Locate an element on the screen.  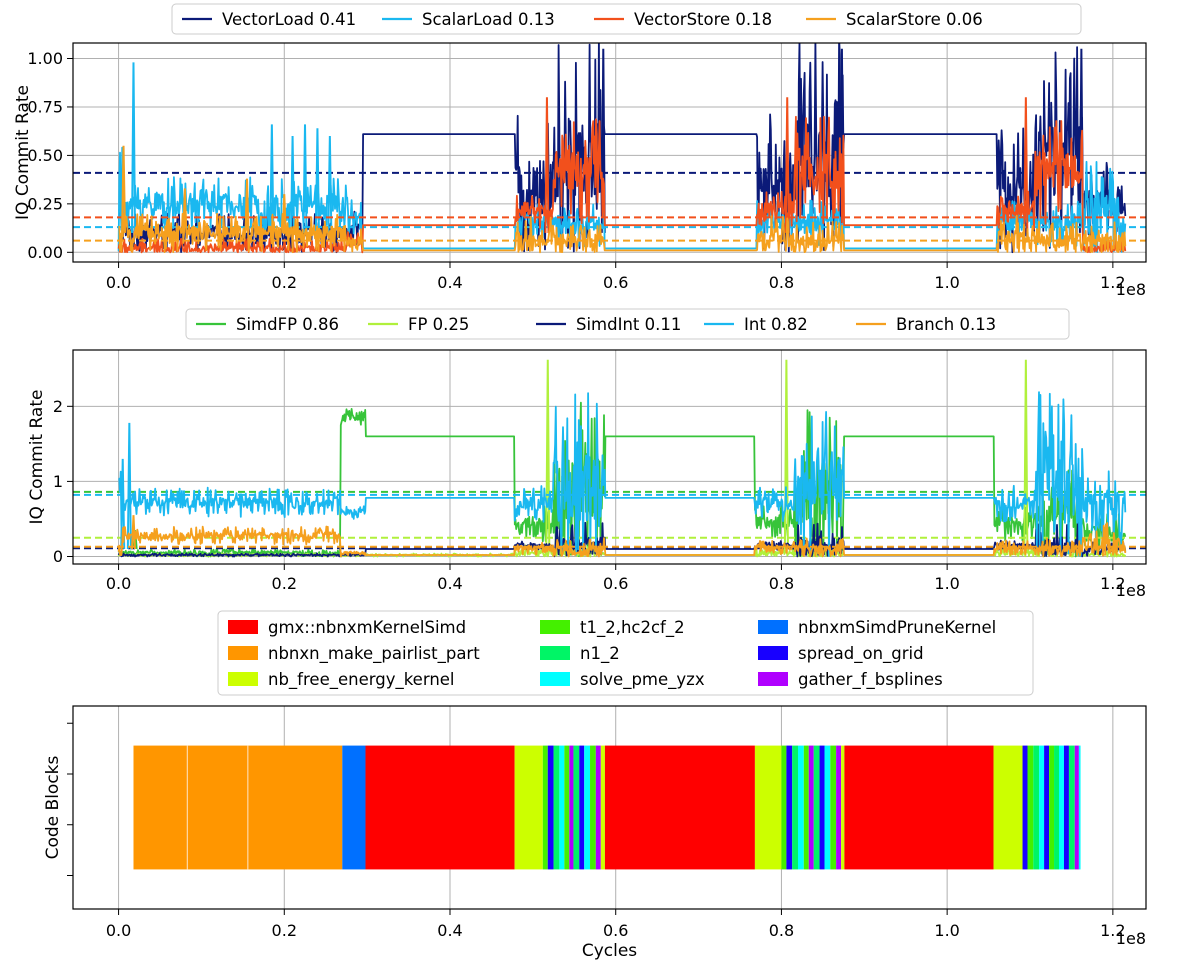
code-block-bars is located at coordinates (607, 807).